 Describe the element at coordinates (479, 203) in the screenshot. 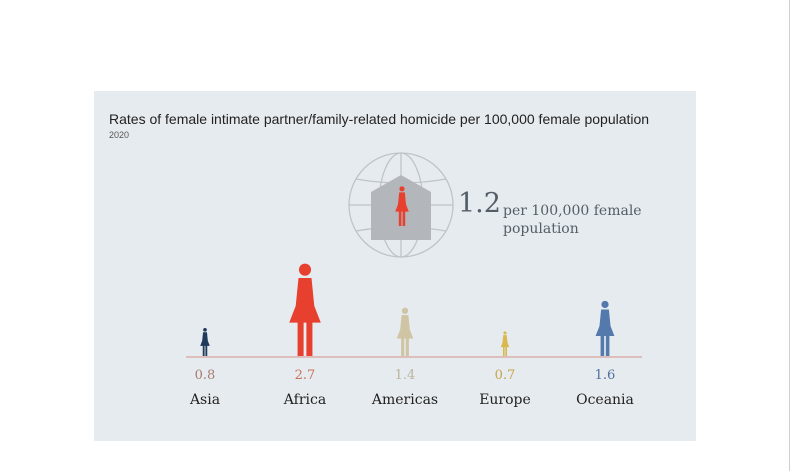

I see `global-rate-value: 1.2` at that location.